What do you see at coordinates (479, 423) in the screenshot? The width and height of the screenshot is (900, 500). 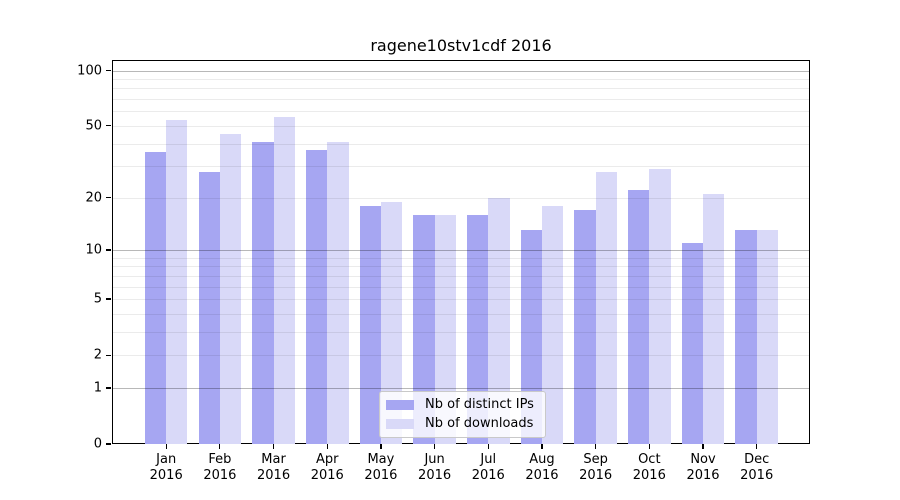 I see `legend-label-downloads: Nb of downloads` at bounding box center [479, 423].